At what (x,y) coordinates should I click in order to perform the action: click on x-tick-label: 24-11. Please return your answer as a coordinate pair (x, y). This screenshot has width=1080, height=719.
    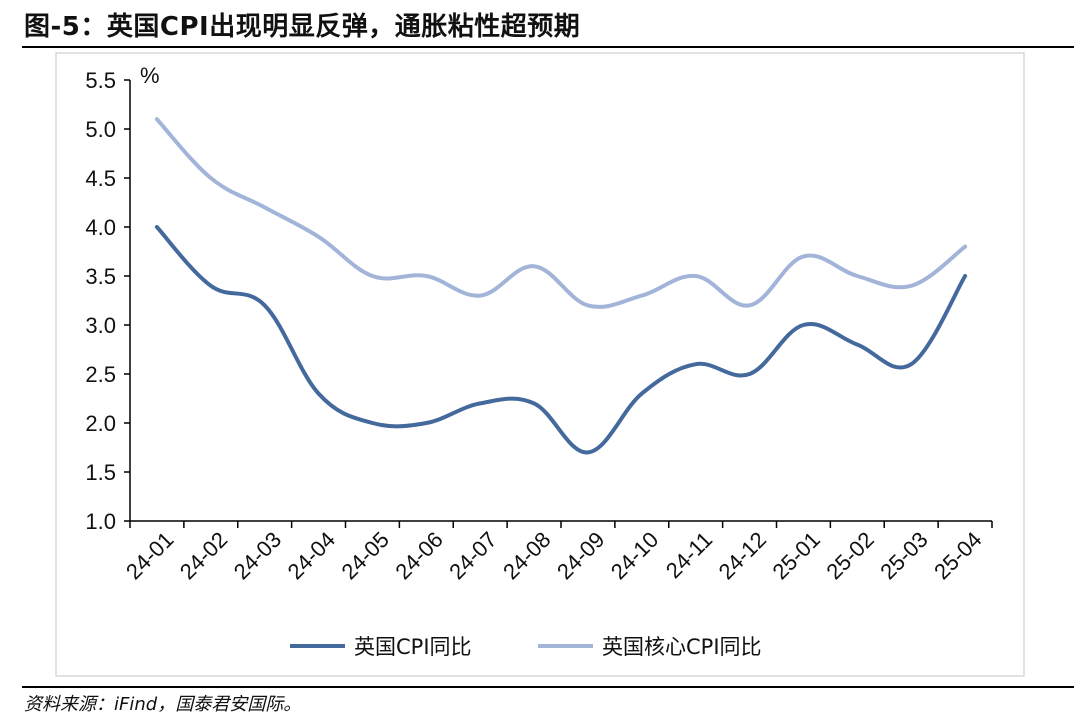
    Looking at the image, I should click on (689, 555).